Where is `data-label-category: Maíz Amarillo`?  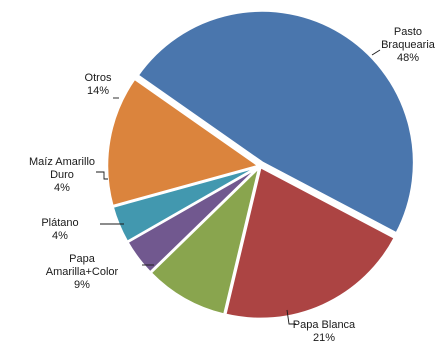 data-label-category: Maíz Amarillo is located at coordinates (62, 162).